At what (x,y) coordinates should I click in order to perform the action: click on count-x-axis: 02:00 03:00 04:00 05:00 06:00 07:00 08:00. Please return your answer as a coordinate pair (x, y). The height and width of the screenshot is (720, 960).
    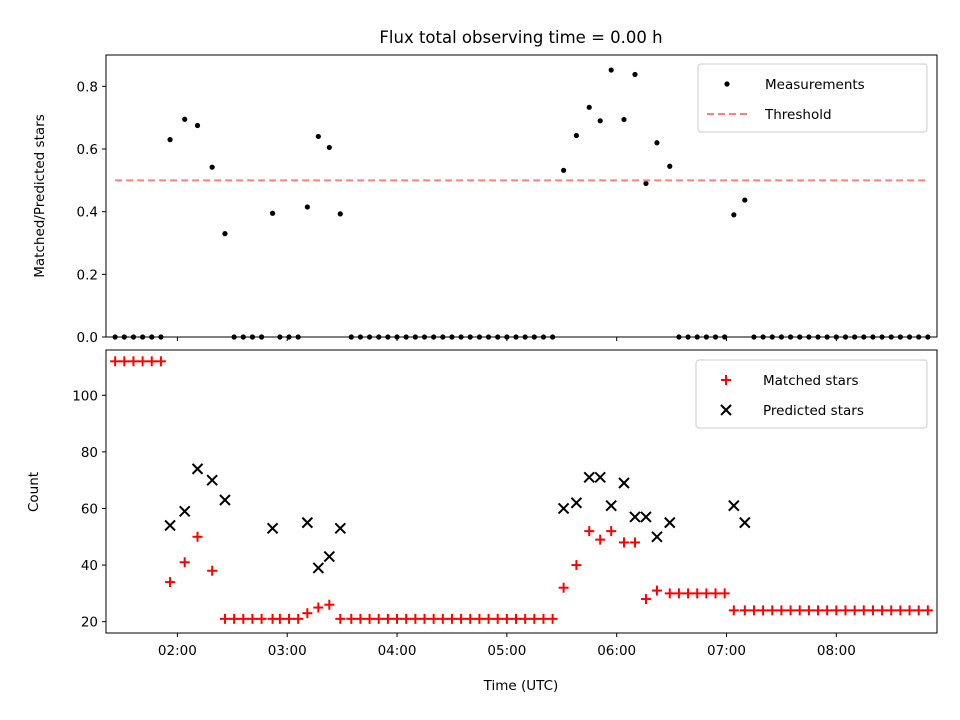
    Looking at the image, I should click on (507, 646).